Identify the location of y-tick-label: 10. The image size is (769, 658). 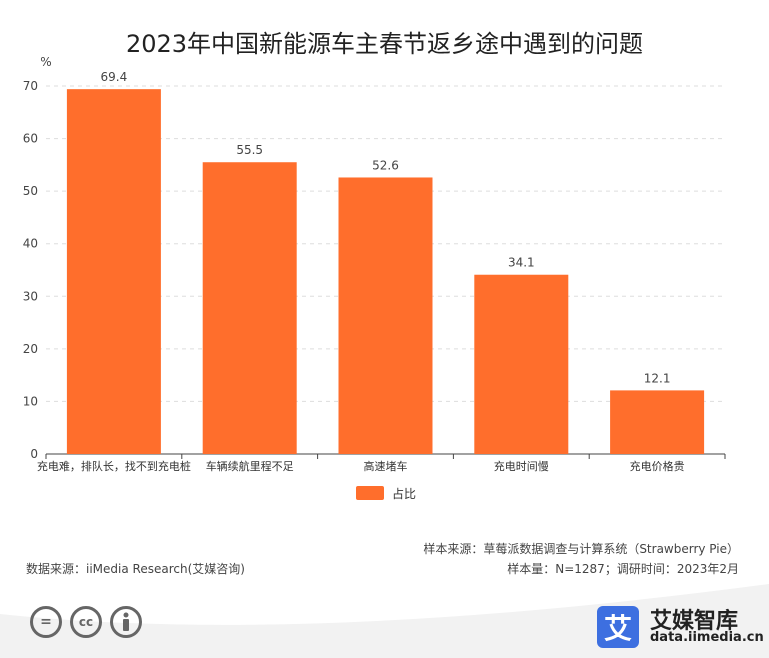
(30, 401).